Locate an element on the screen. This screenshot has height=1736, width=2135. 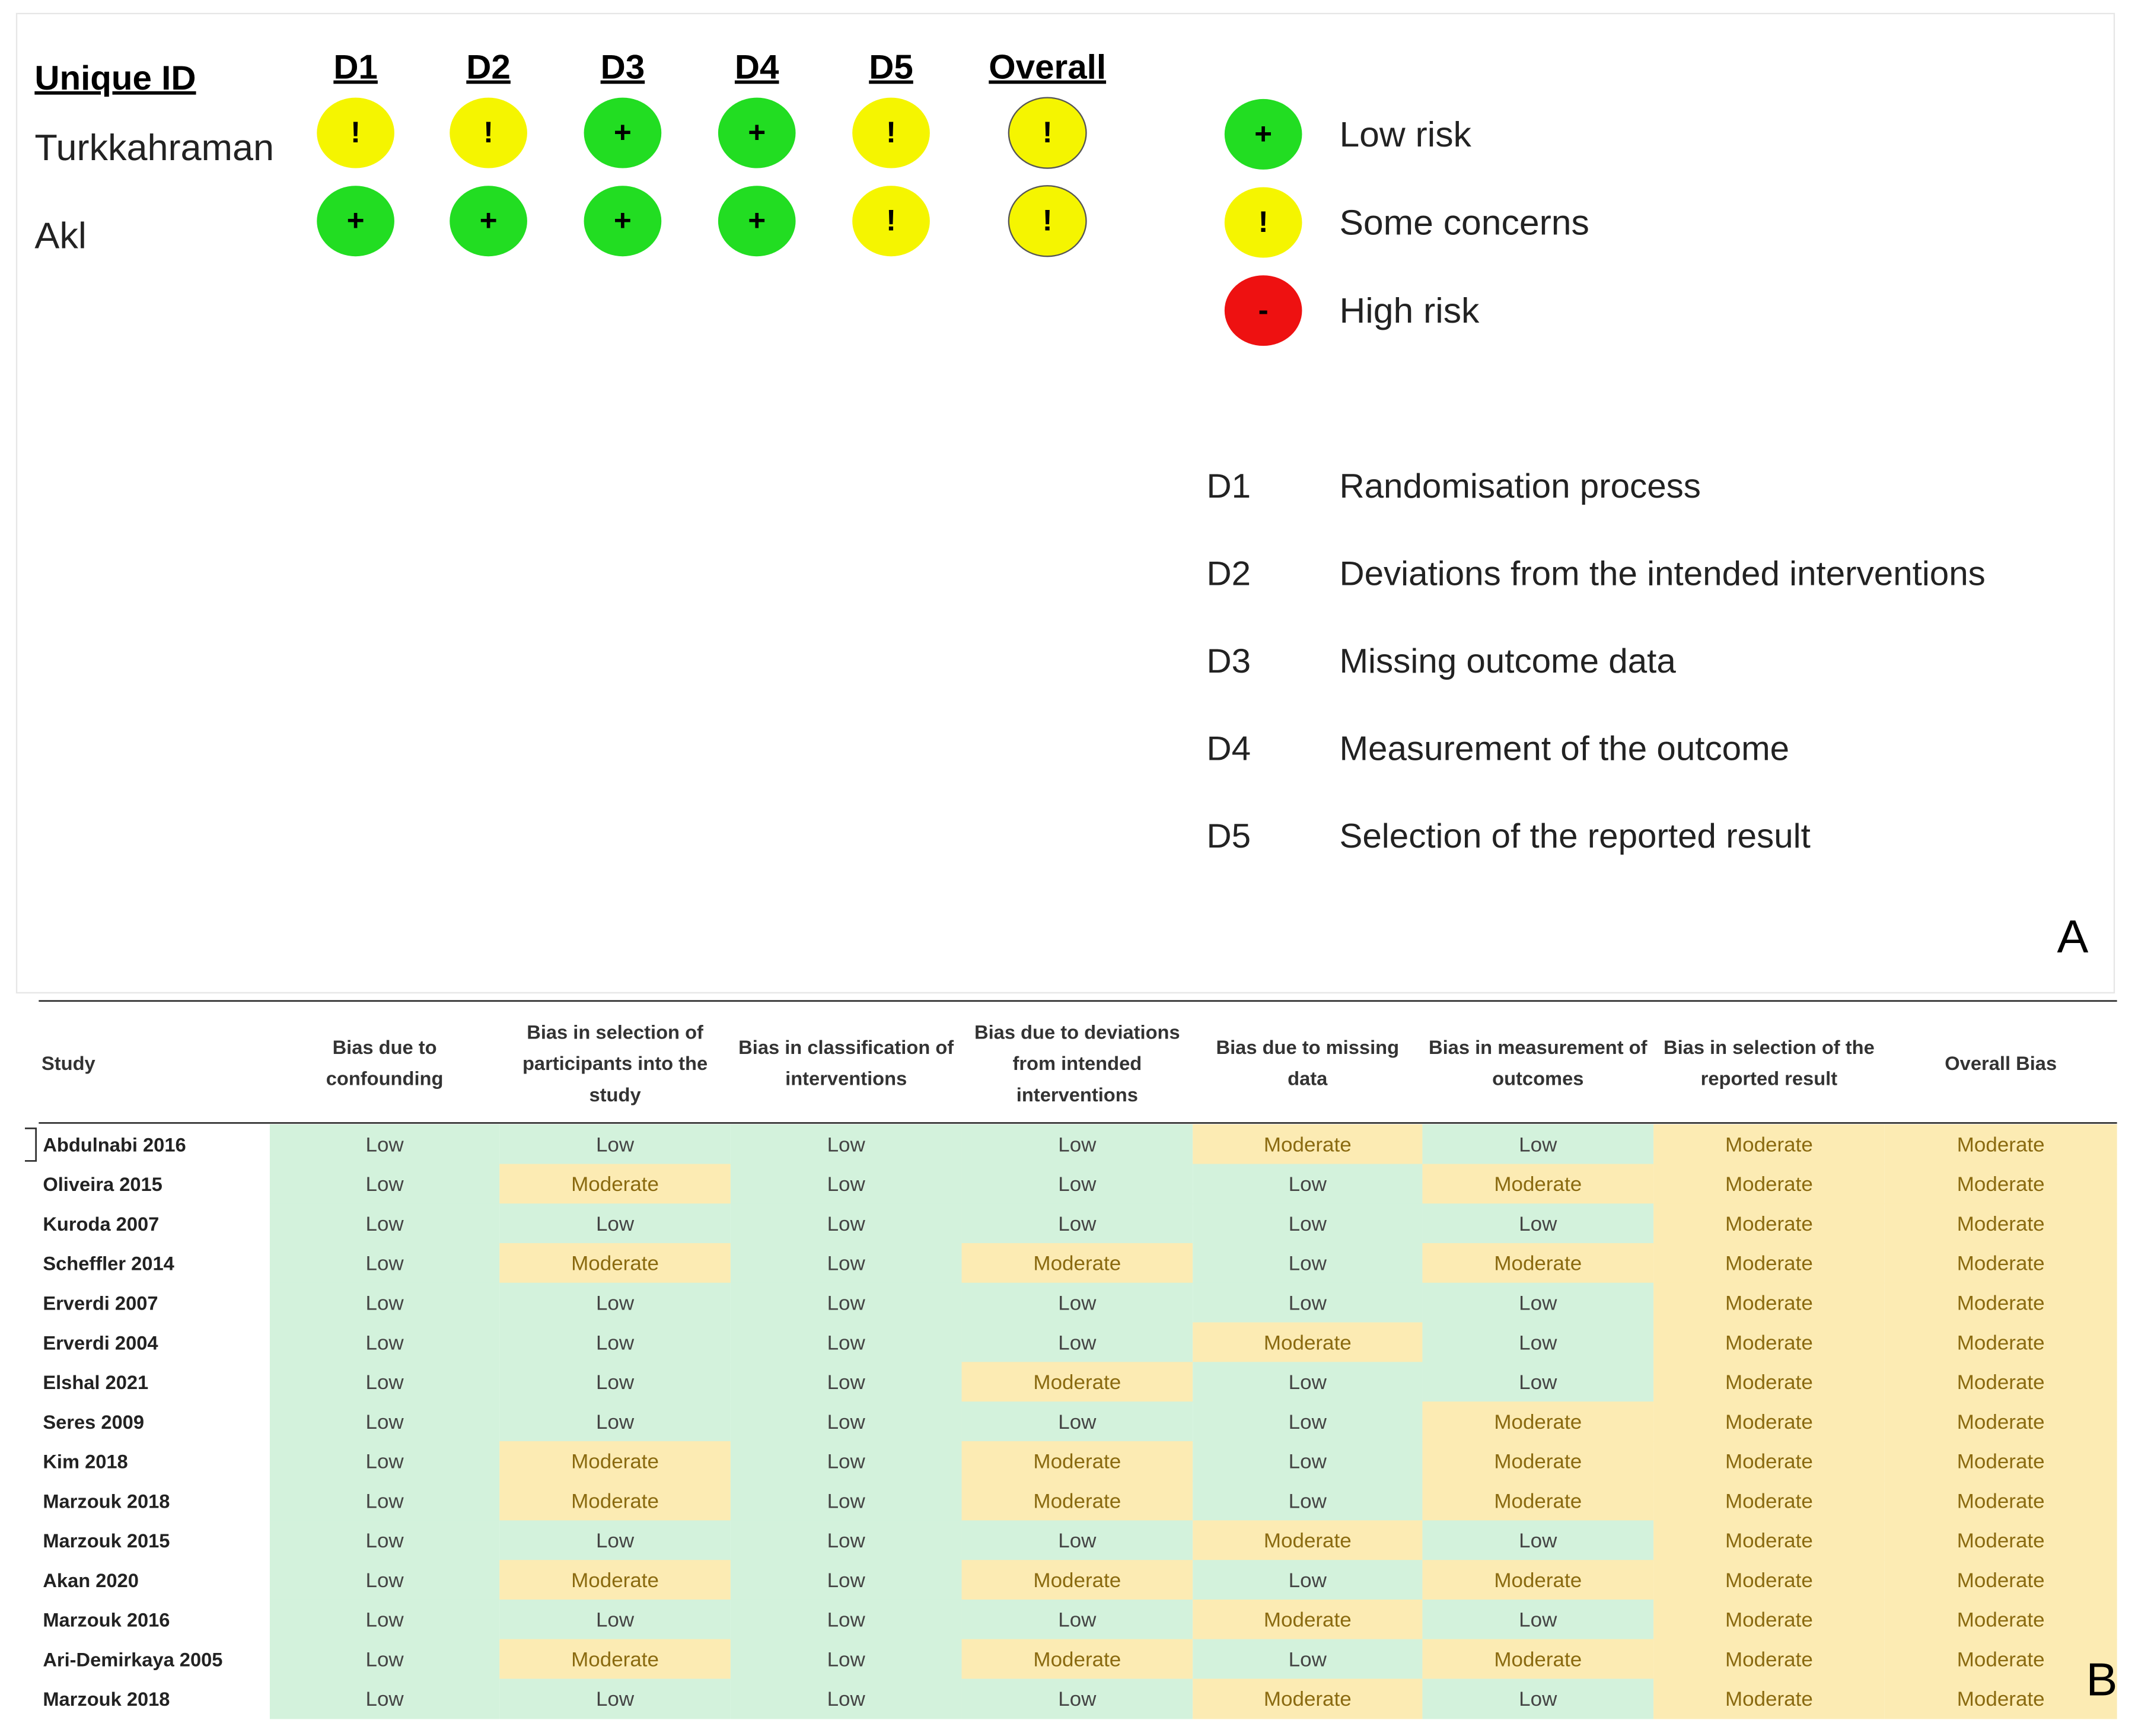
table-header-cell: Bias due to missing data is located at coordinates (1308, 1063).